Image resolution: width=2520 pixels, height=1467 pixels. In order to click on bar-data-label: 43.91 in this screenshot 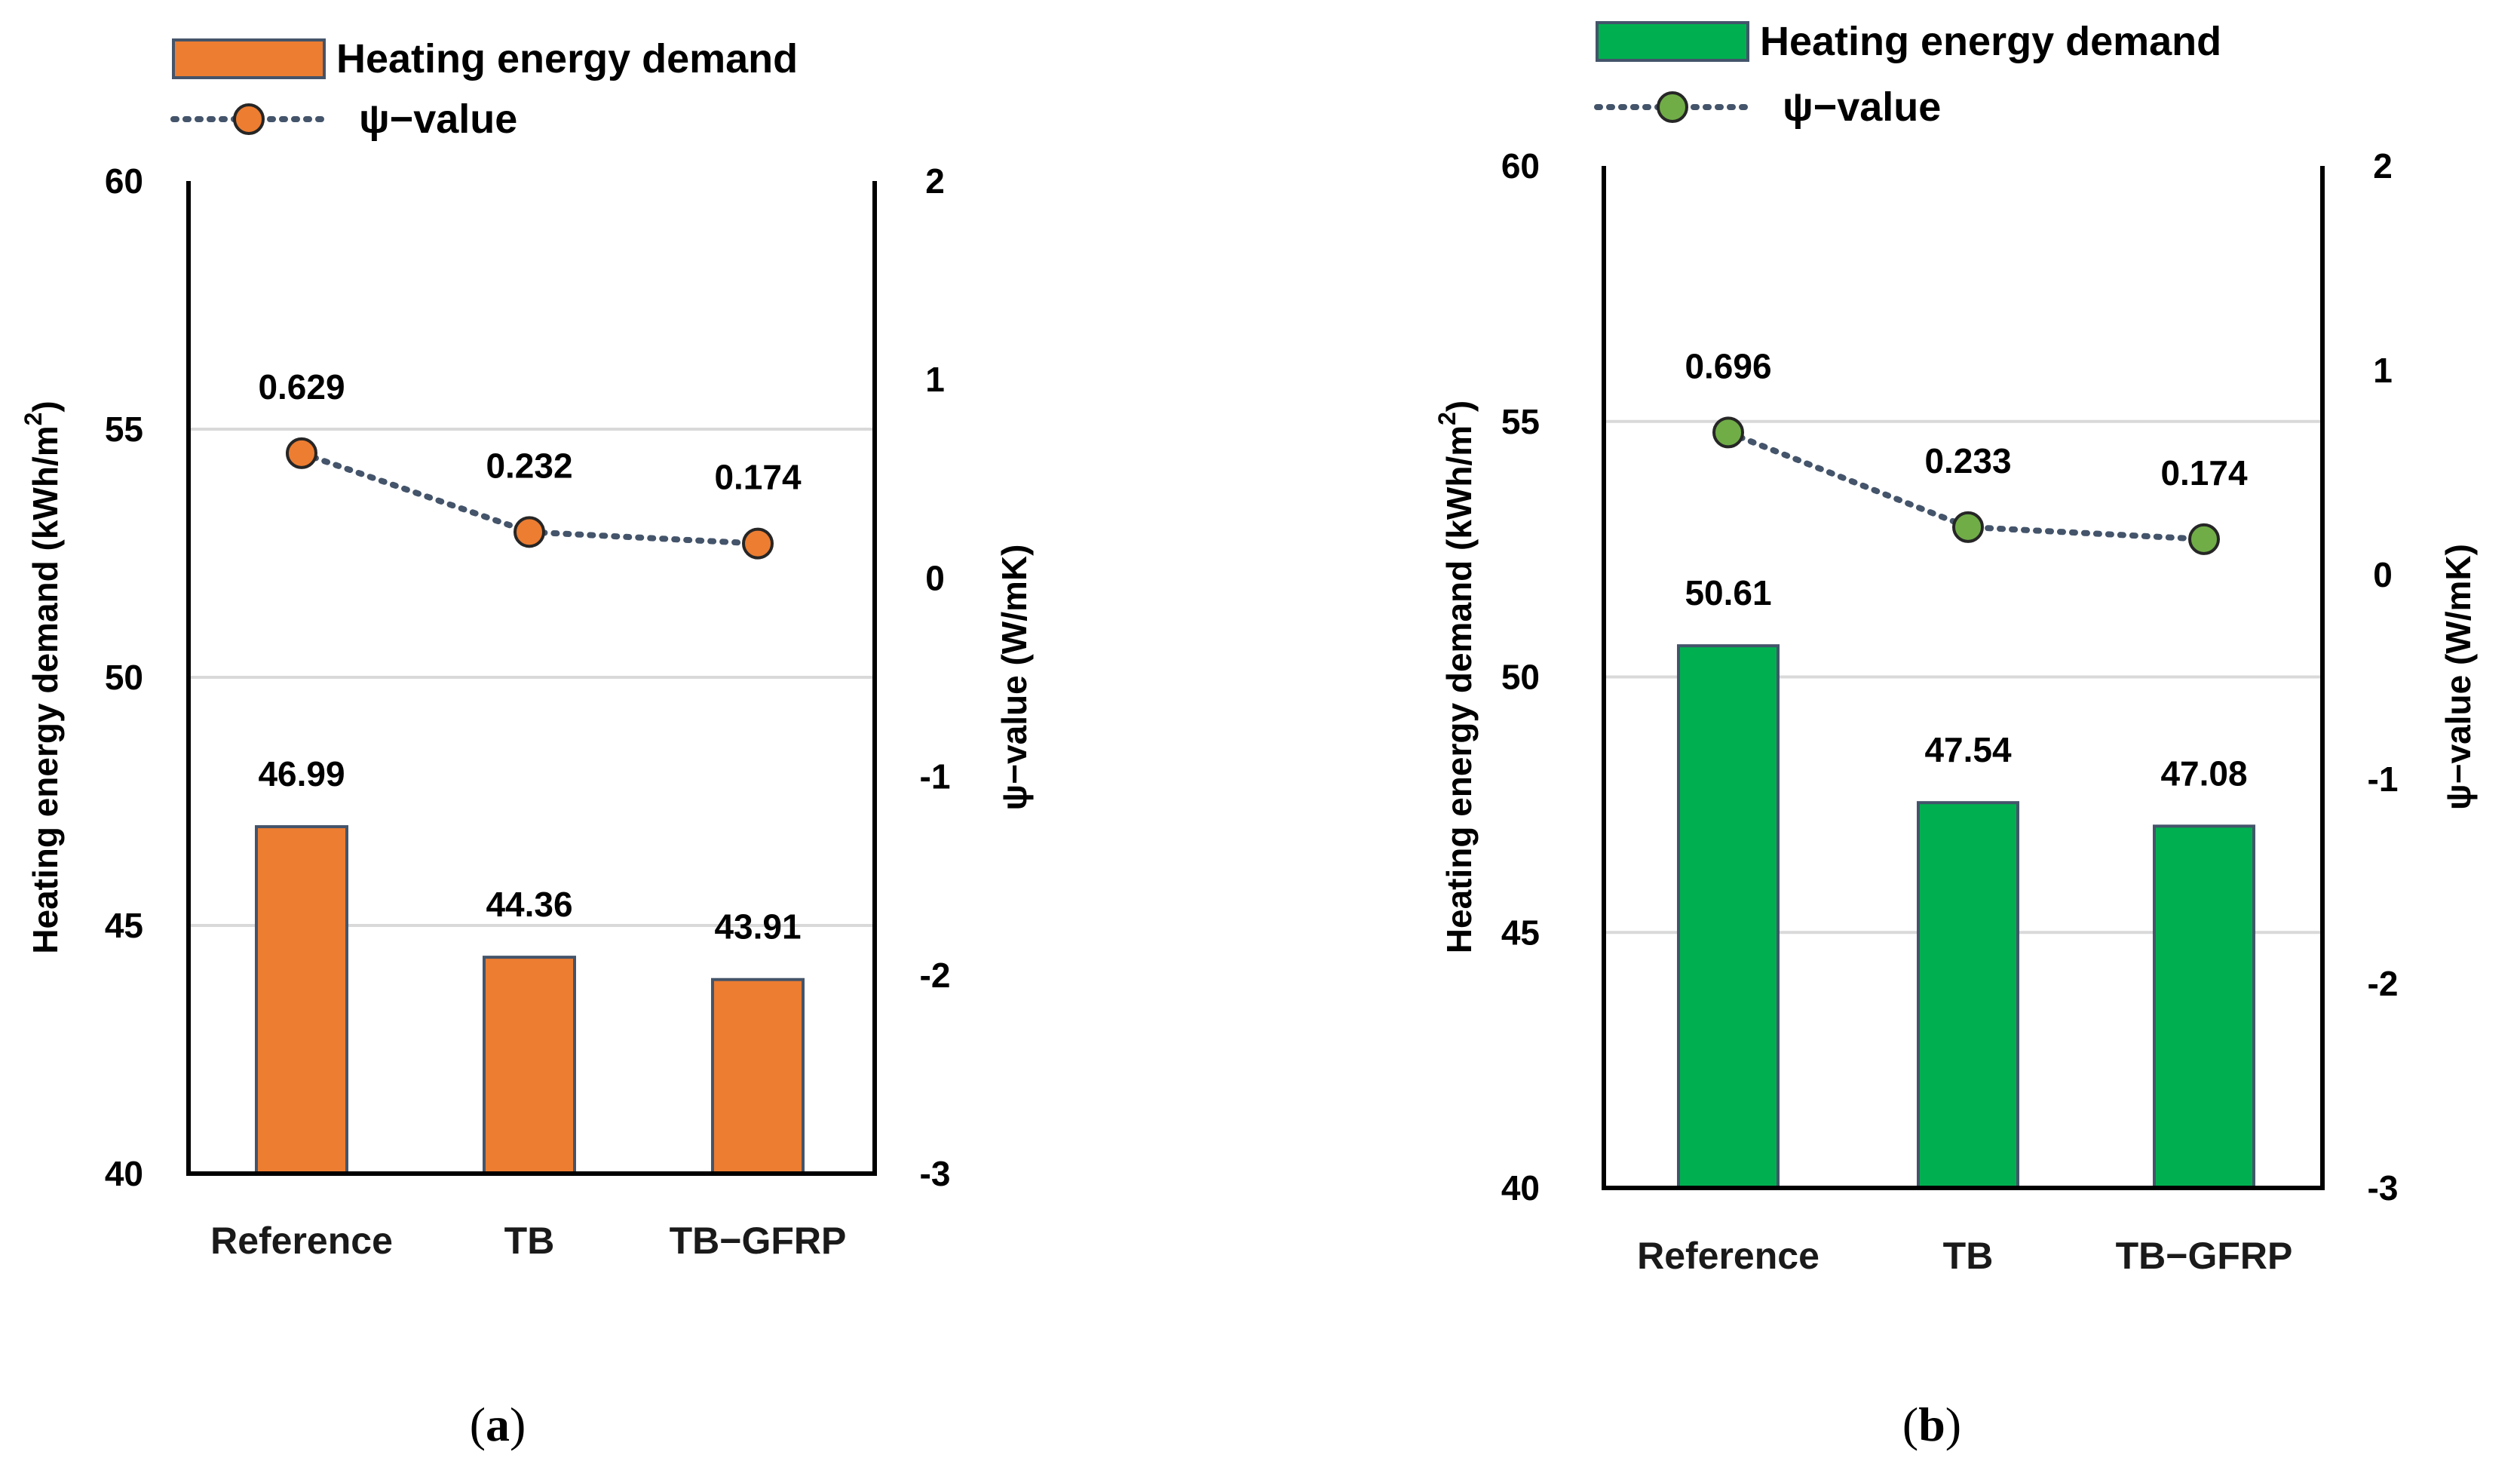, I will do `click(757, 927)`.